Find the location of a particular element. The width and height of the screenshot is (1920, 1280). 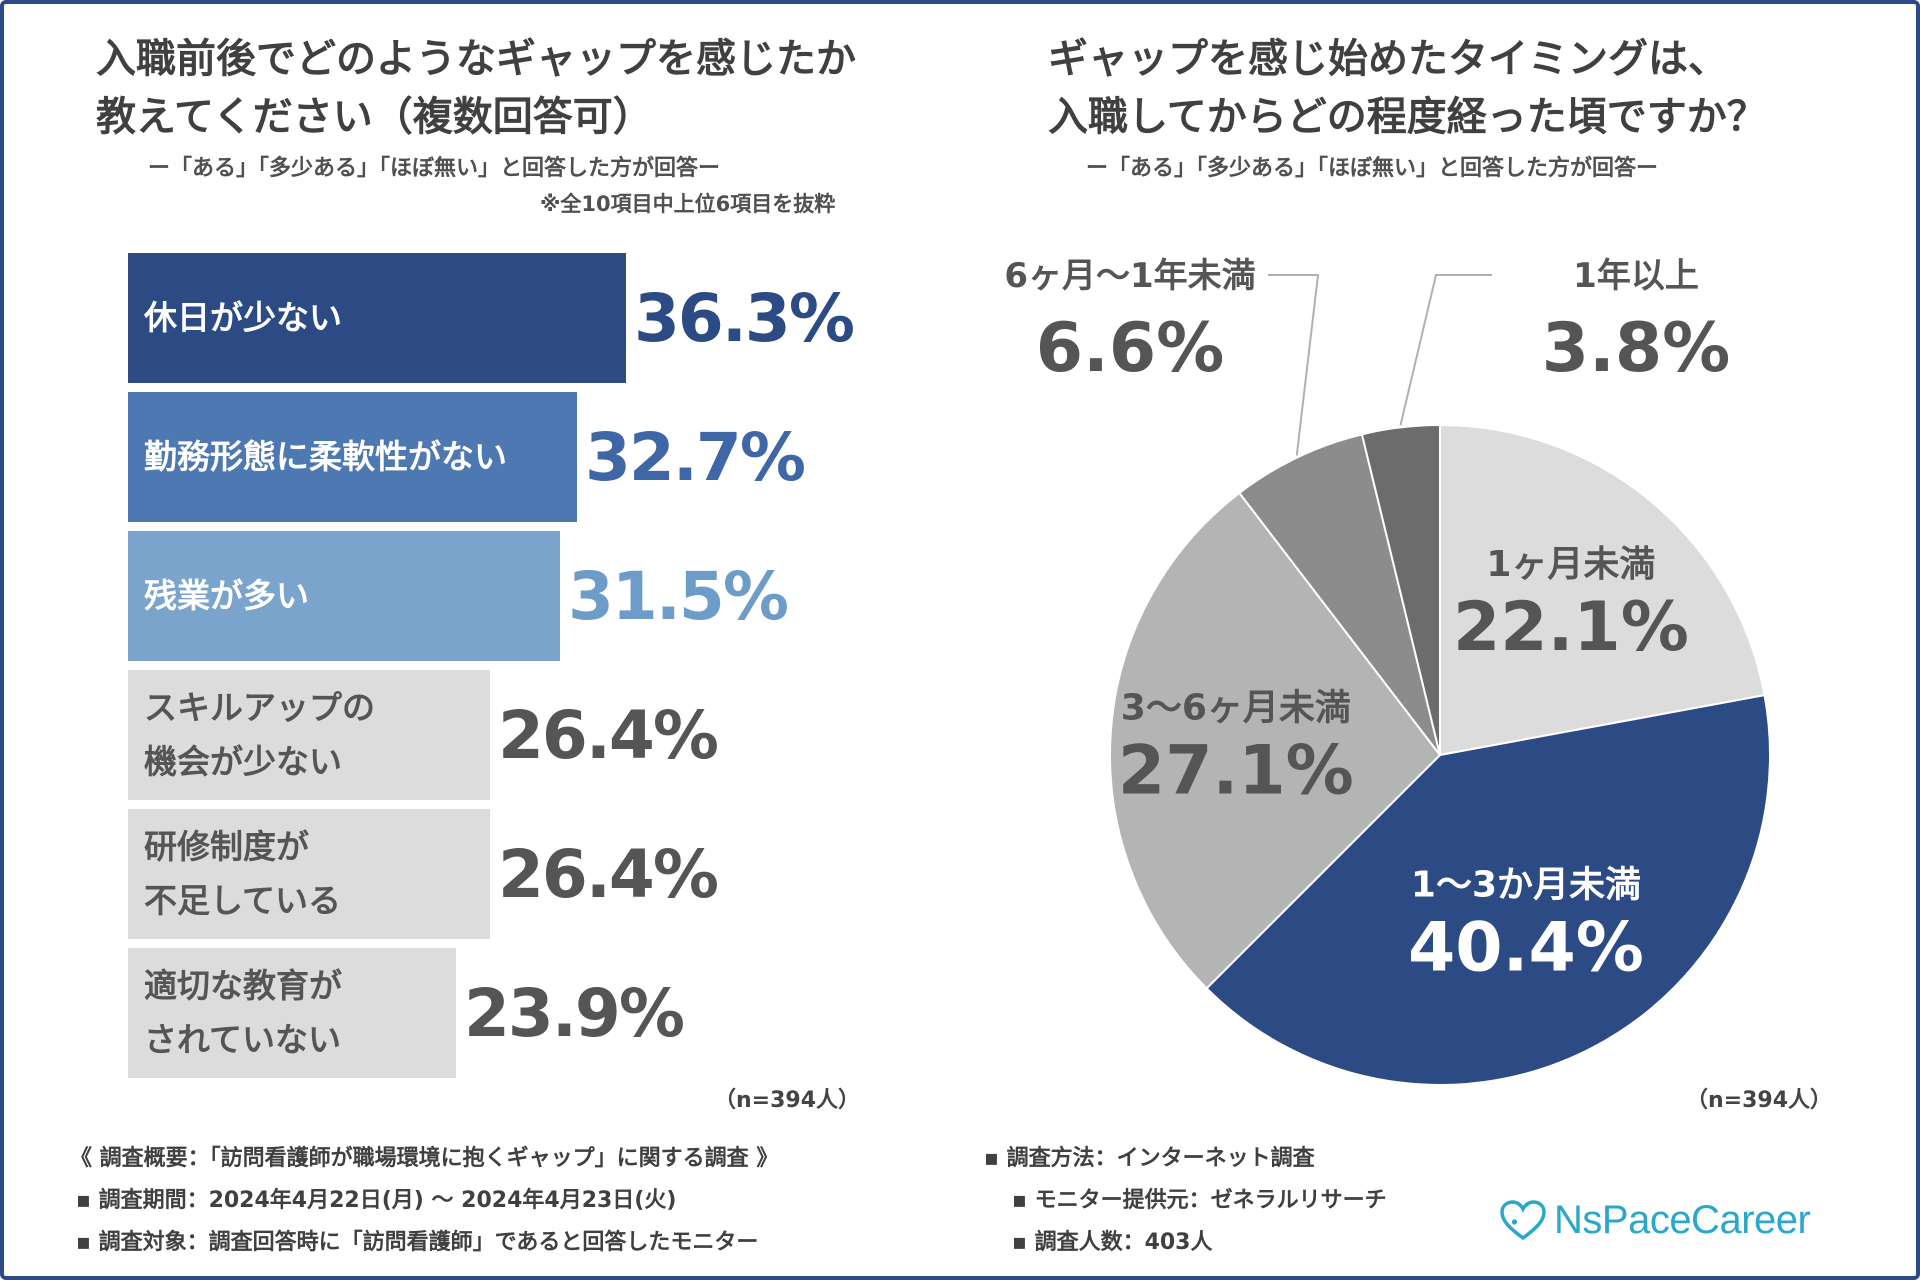

bar-value-label: 36.3% is located at coordinates (744, 318).